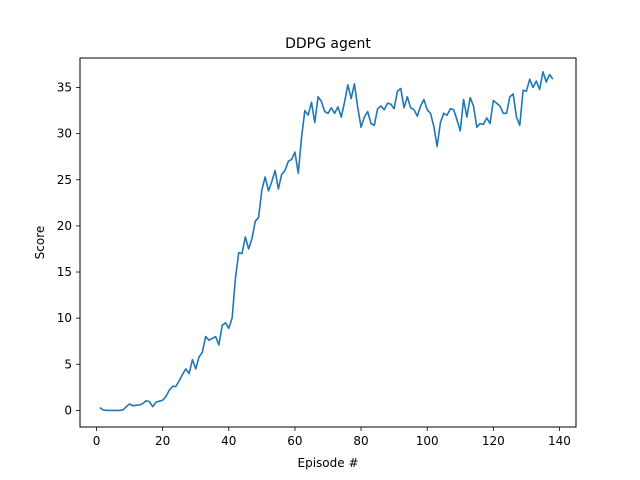 Image resolution: width=640 pixels, height=480 pixels. Describe the element at coordinates (228, 441) in the screenshot. I see `x-tick-label: 40` at that location.